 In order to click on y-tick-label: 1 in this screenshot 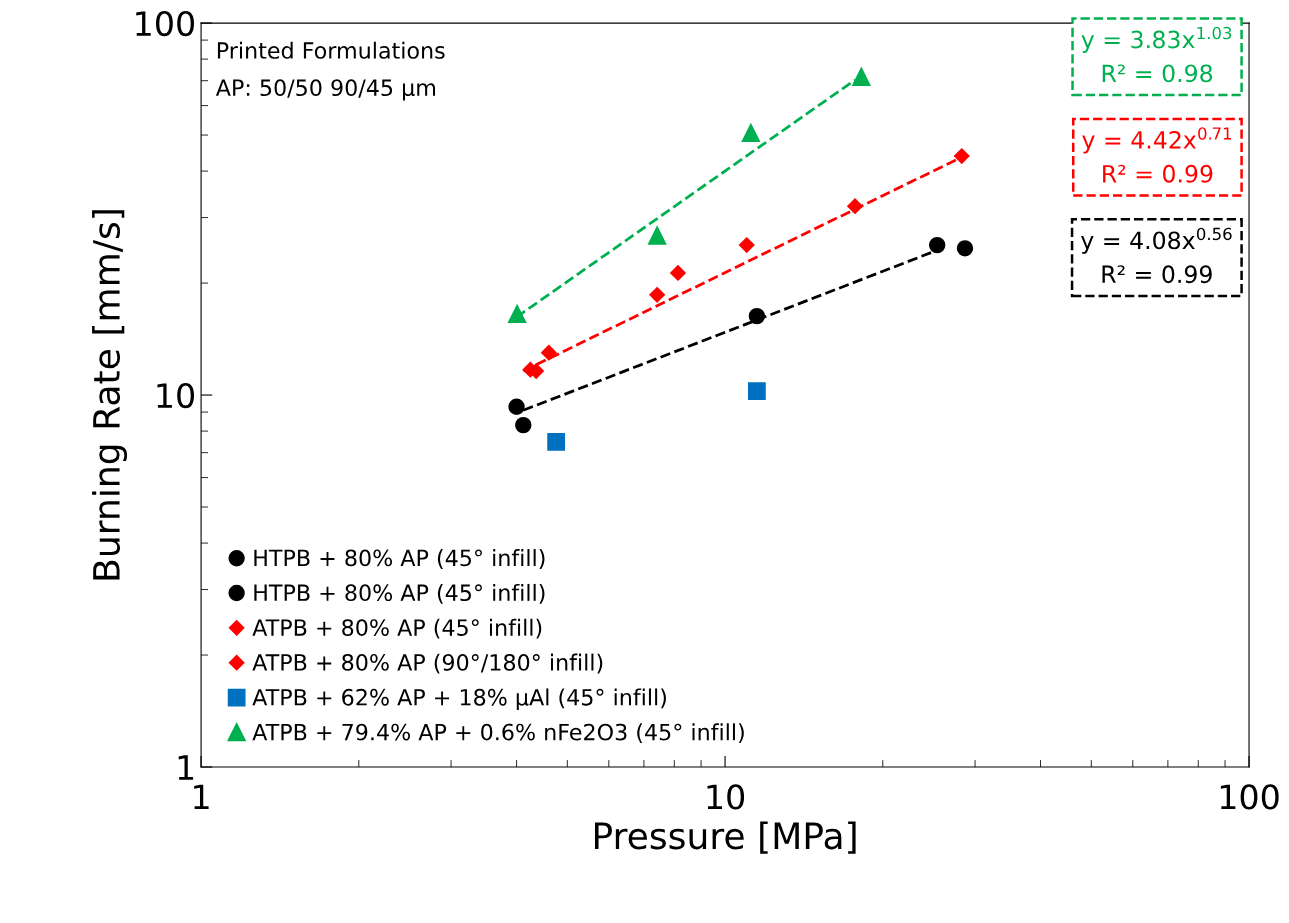, I will do `click(186, 767)`.